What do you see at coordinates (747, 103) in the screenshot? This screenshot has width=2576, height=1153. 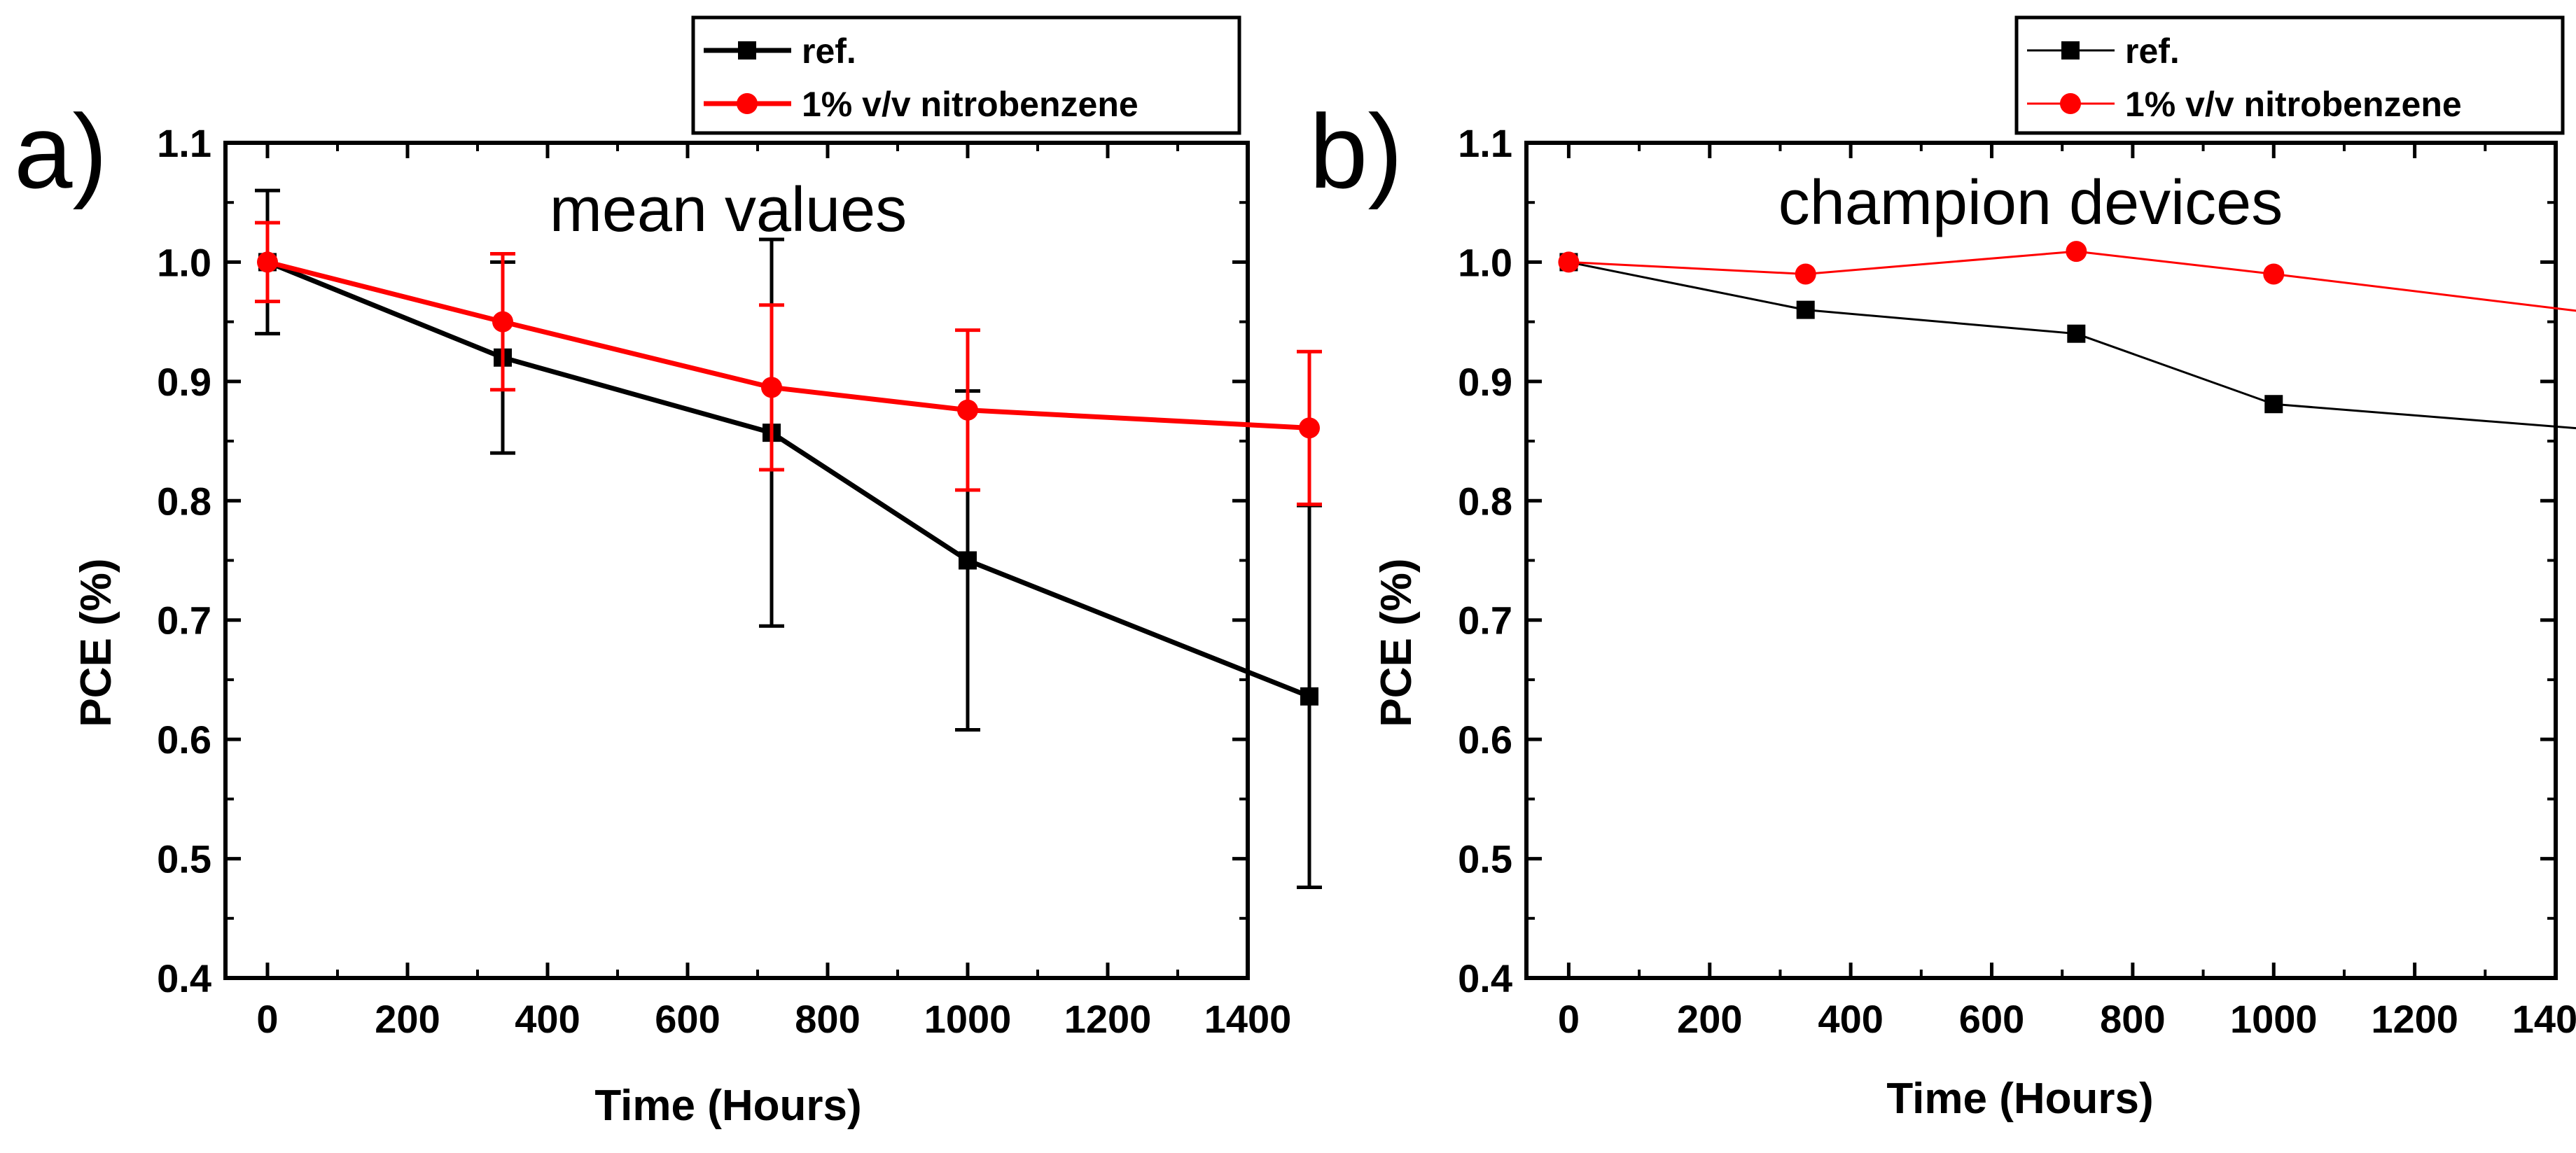 I see `panel-a-legend-nb-marker` at bounding box center [747, 103].